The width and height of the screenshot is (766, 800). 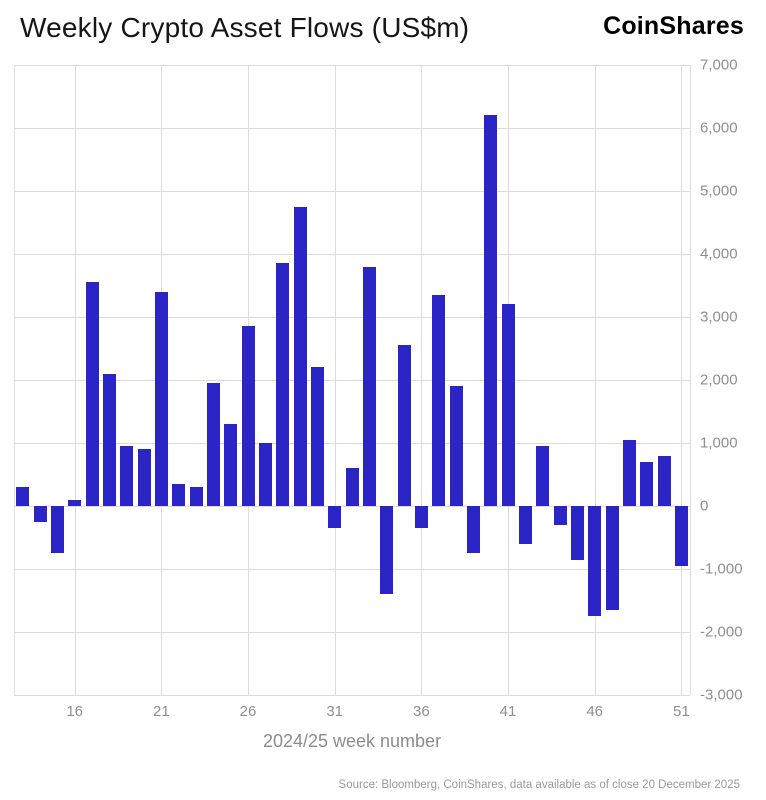 What do you see at coordinates (719, 254) in the screenshot?
I see `y-tick-label: 4,000` at bounding box center [719, 254].